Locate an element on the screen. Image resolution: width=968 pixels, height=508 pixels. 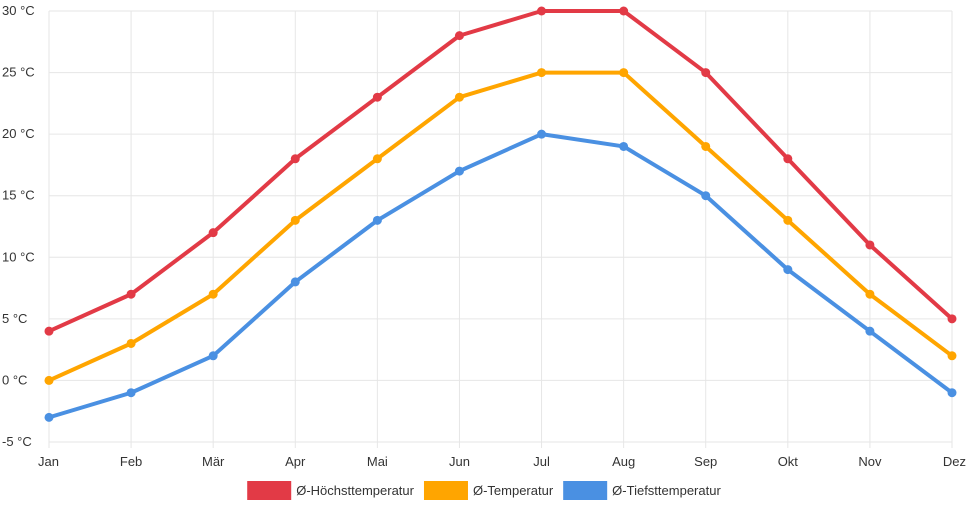
x-tick-label: Mär is located at coordinates (213, 461).